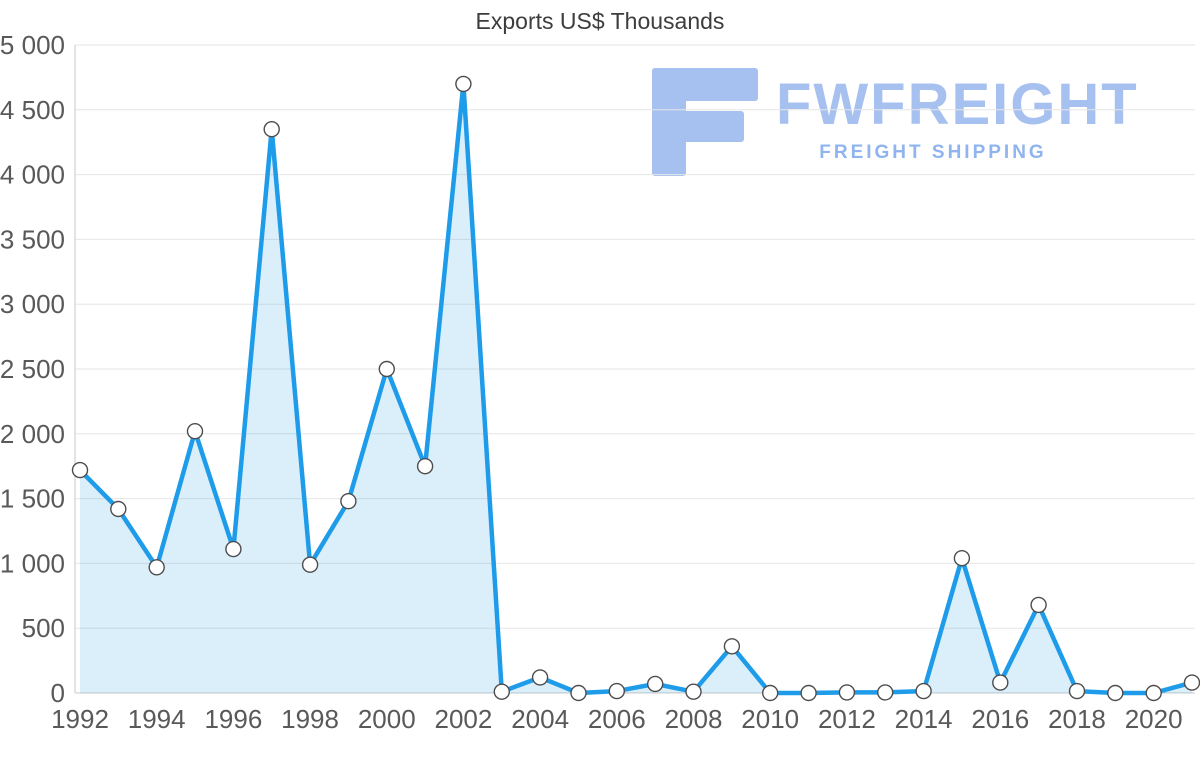  Describe the element at coordinates (694, 719) in the screenshot. I see `x-tick-label: 2008` at that location.